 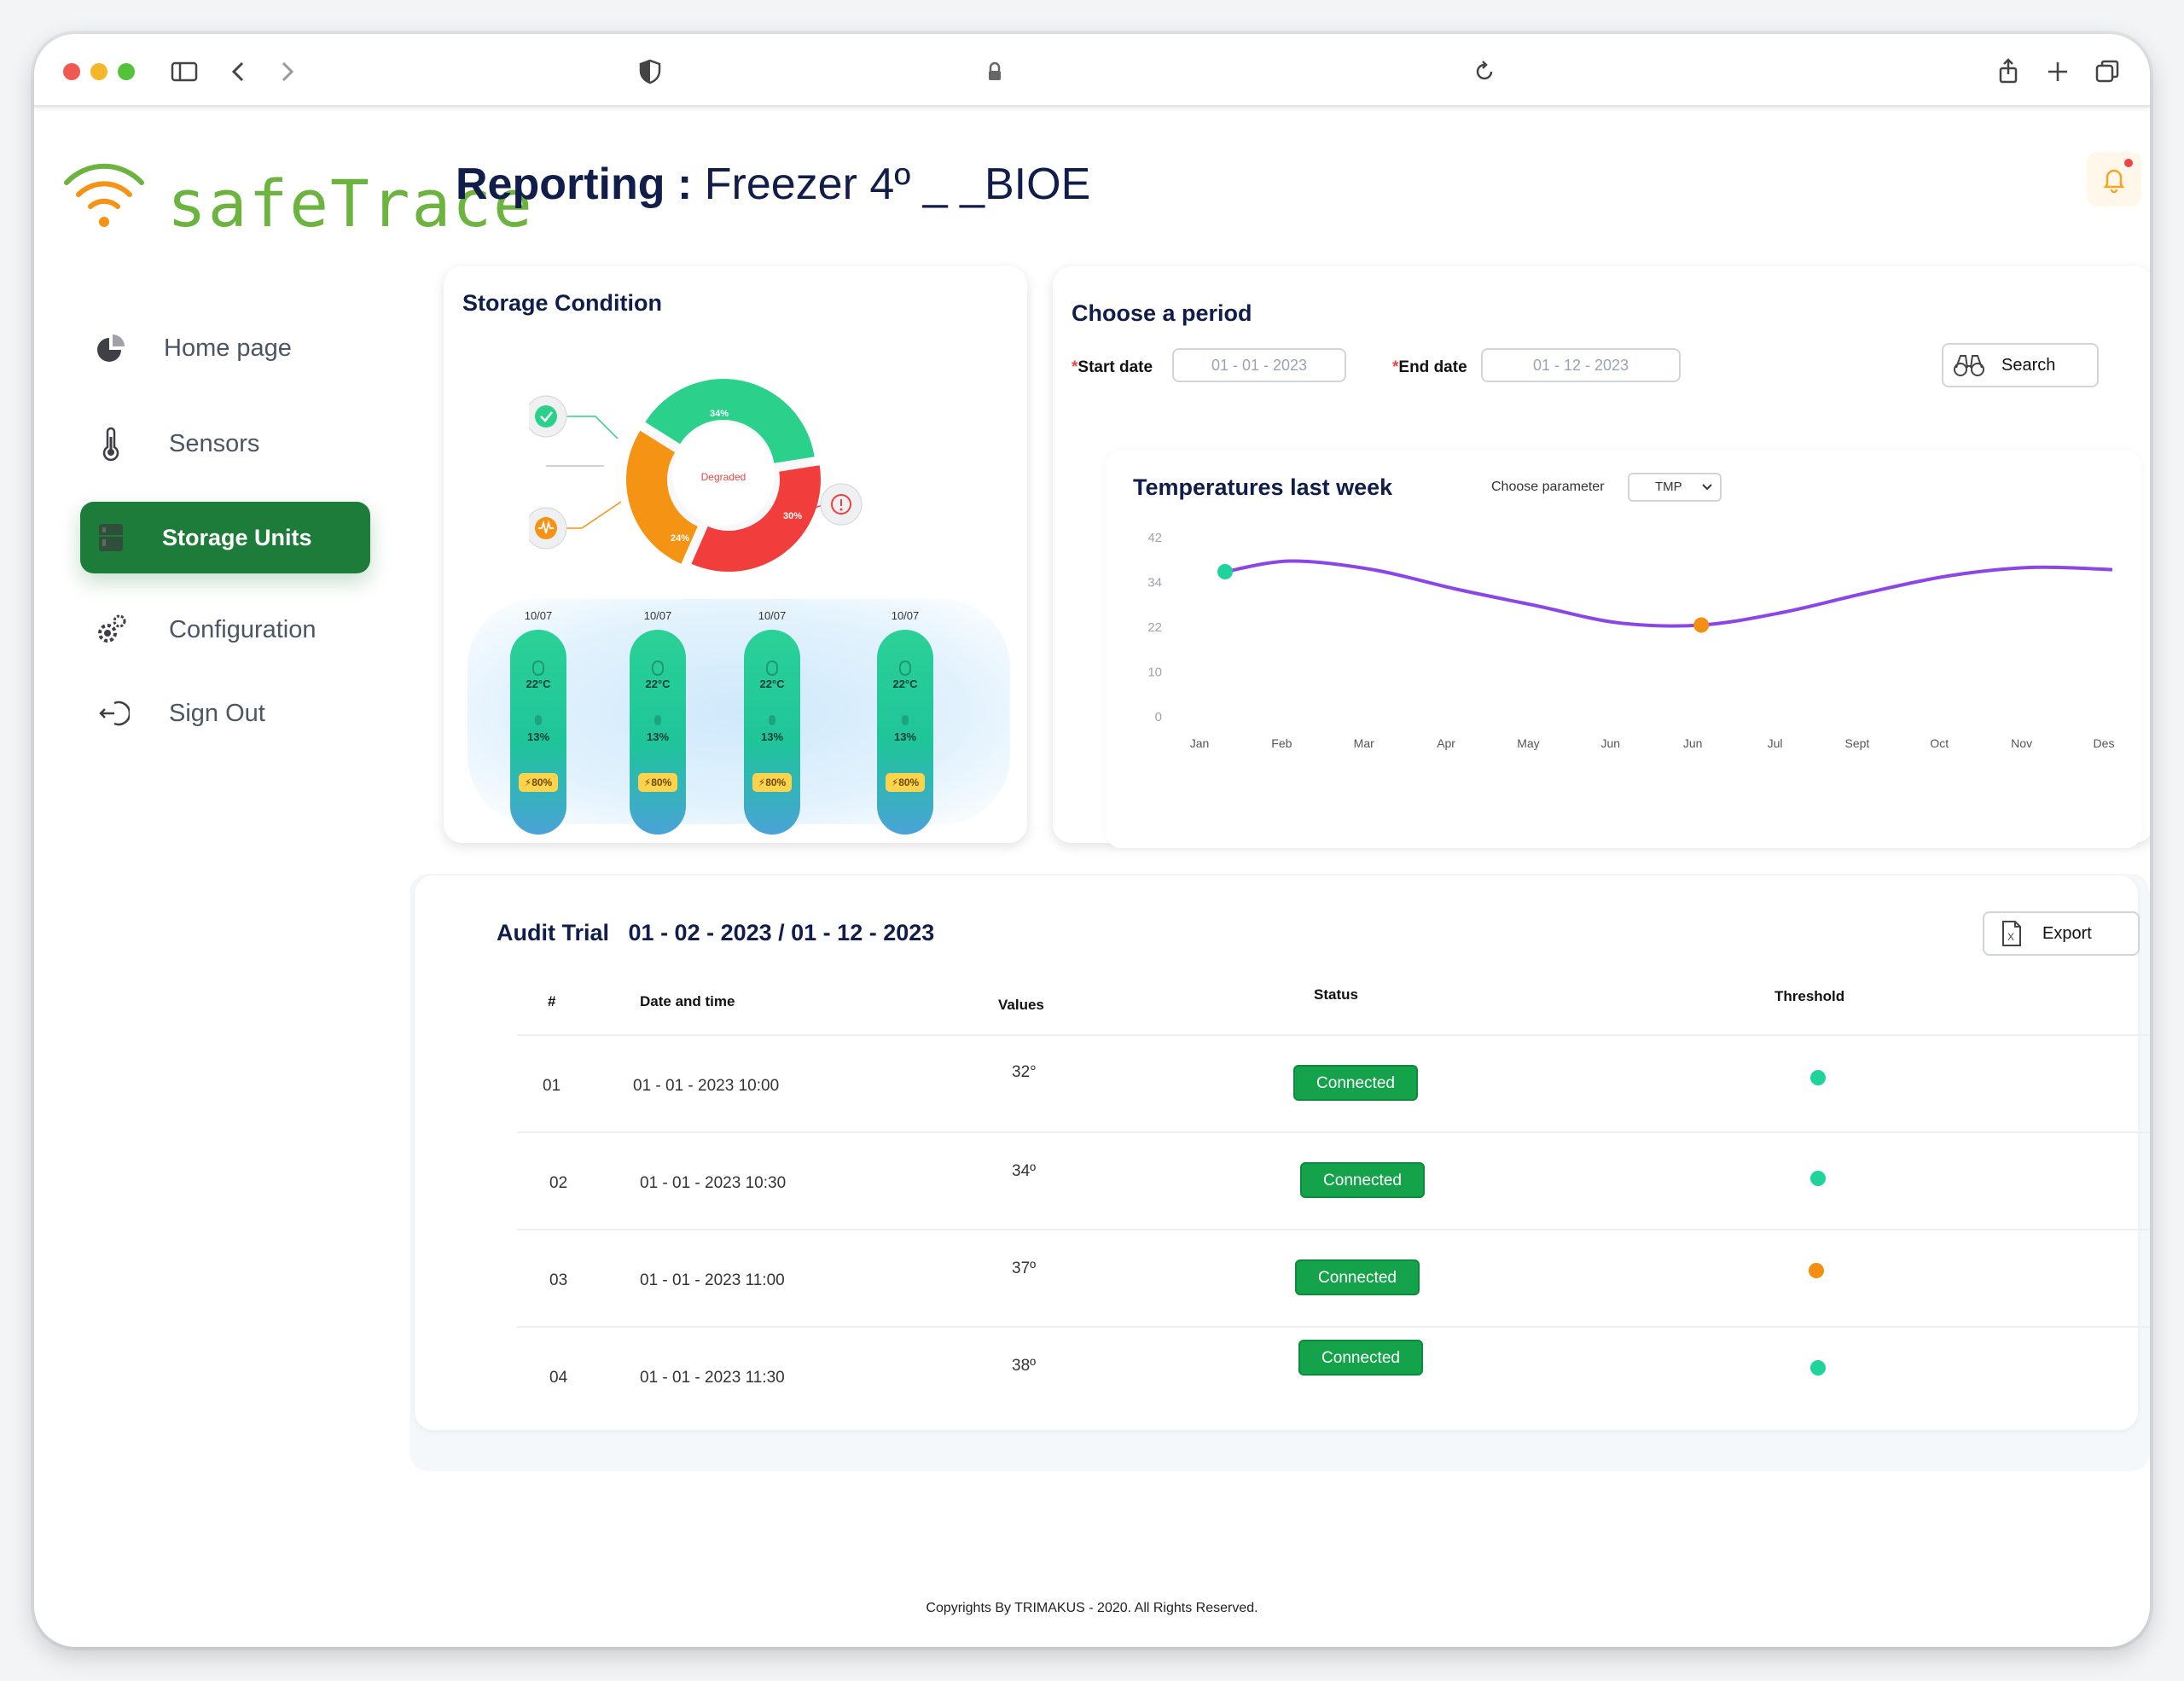 I want to click on row-date-time: 01 - 01 - 2023 11:30, so click(x=712, y=1378).